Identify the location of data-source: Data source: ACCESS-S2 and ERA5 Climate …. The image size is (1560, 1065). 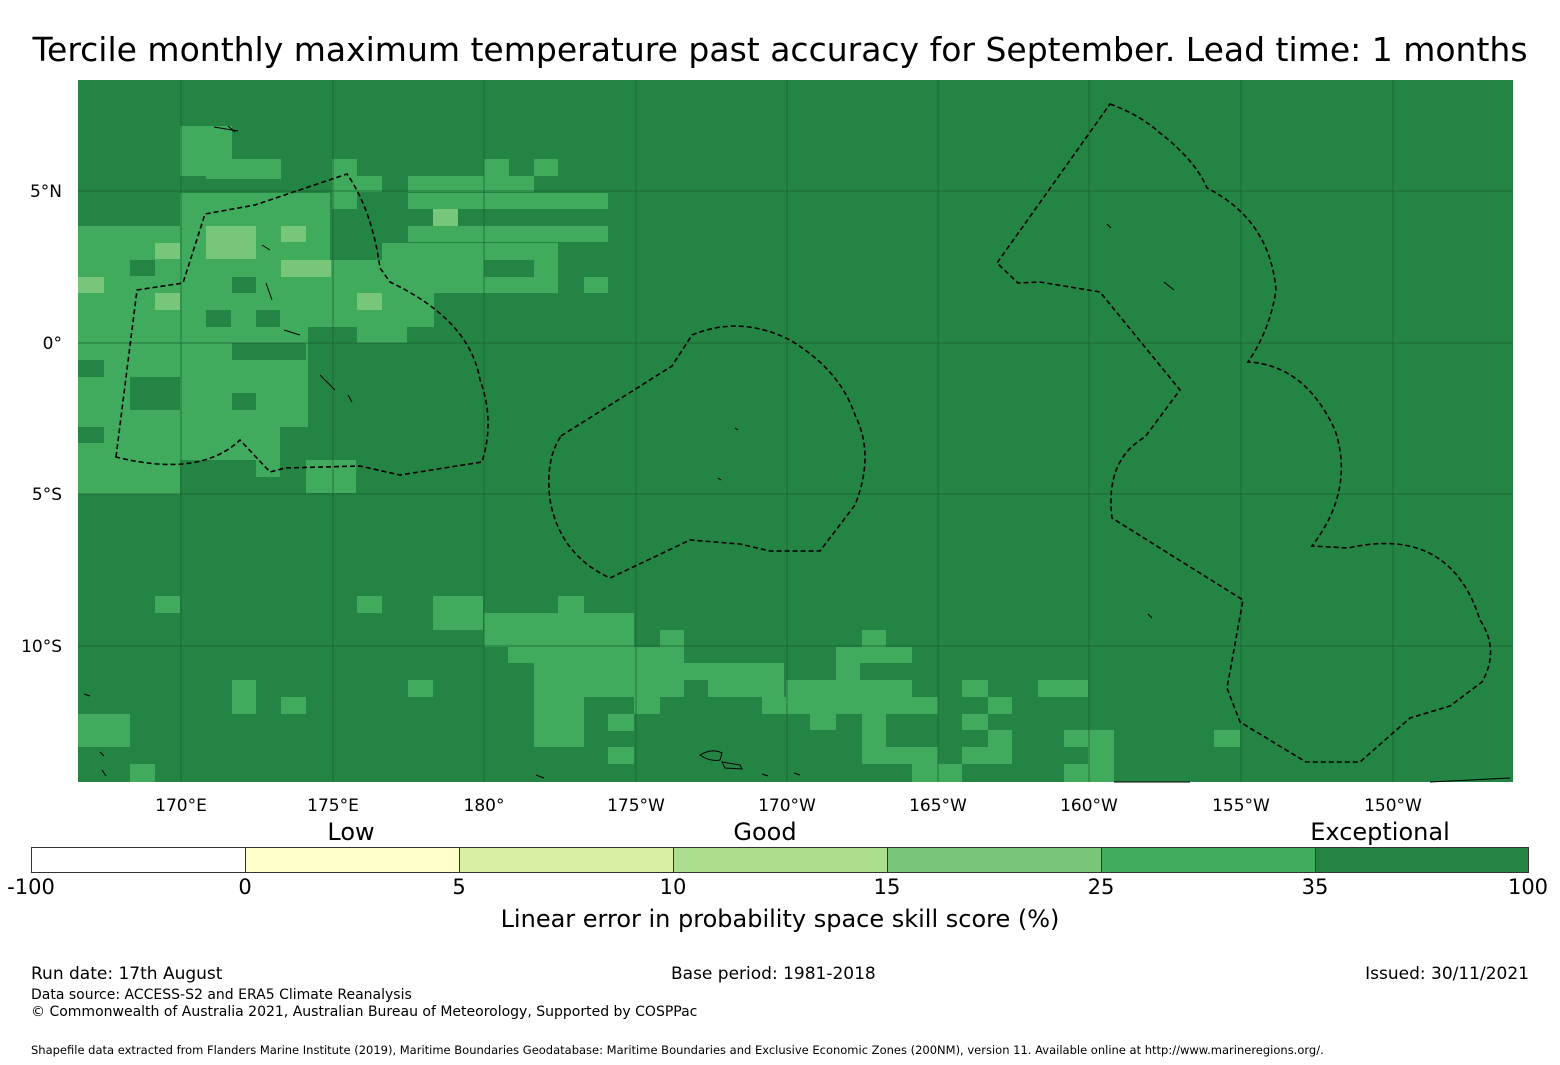
(221, 995).